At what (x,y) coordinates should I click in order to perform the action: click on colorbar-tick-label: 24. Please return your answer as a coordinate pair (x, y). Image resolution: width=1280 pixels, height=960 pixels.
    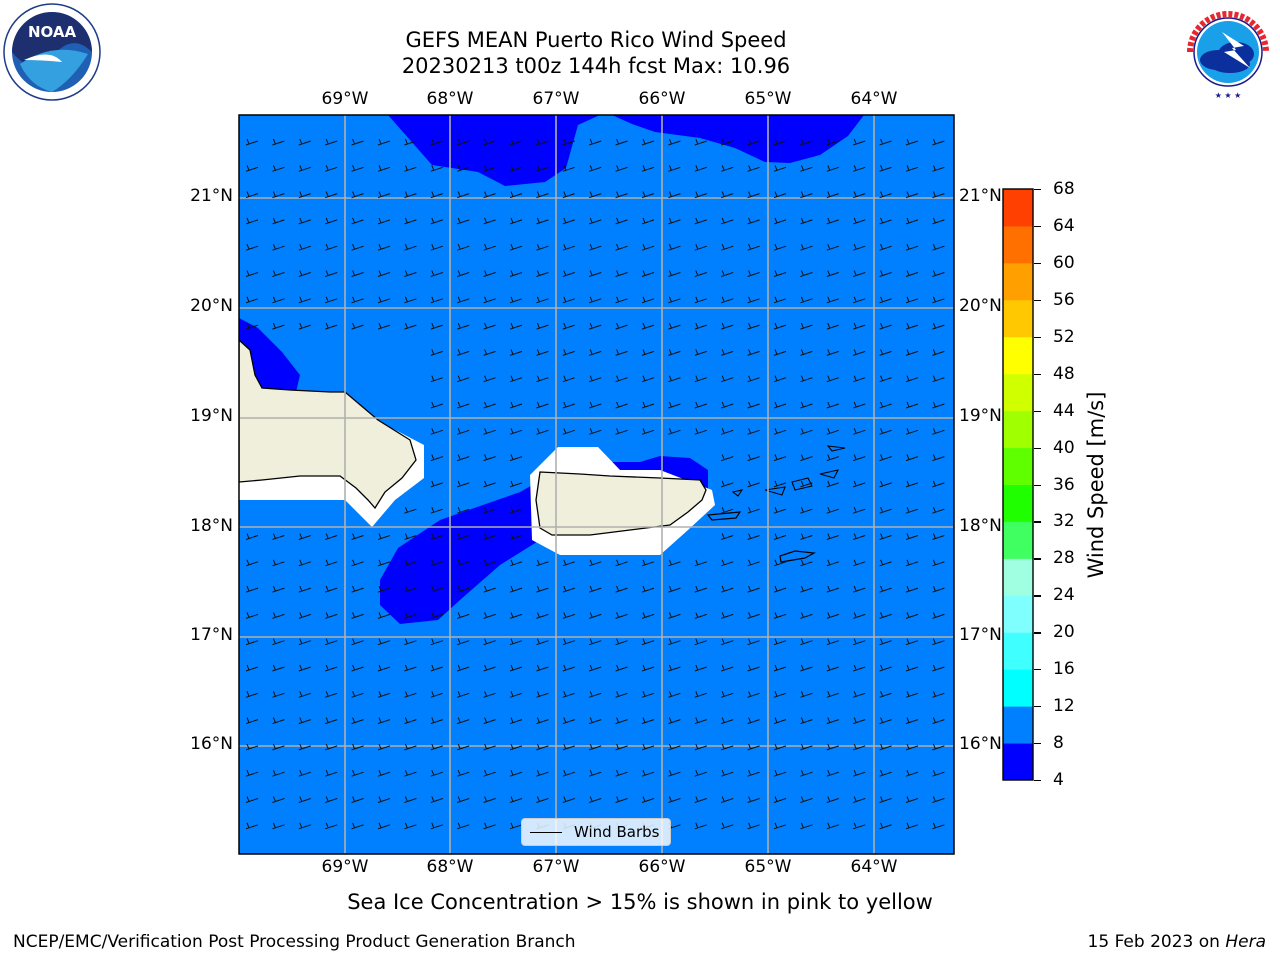
    Looking at the image, I should click on (1064, 595).